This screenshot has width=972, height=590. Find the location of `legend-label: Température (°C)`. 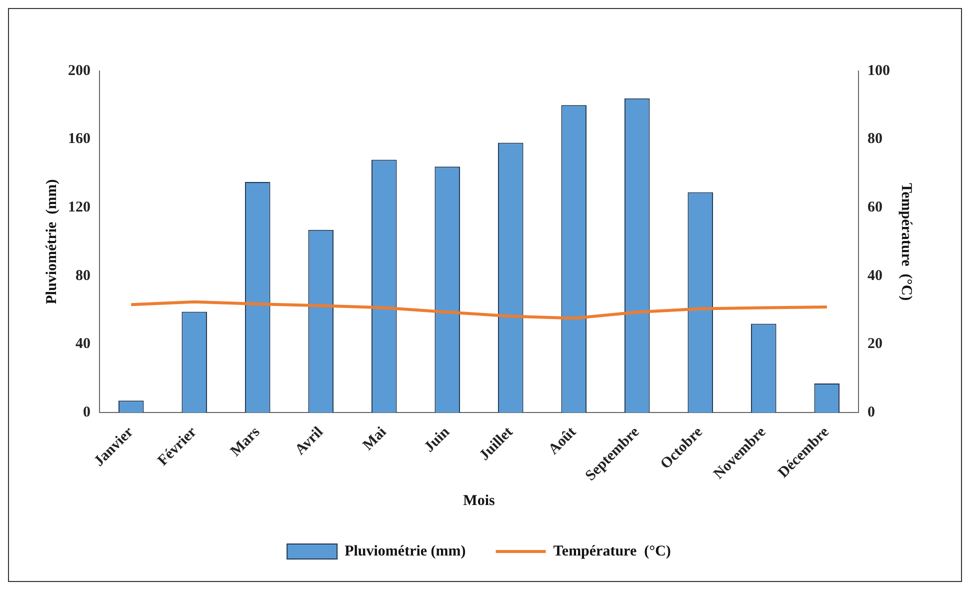

legend-label: Température (°C) is located at coordinates (612, 551).